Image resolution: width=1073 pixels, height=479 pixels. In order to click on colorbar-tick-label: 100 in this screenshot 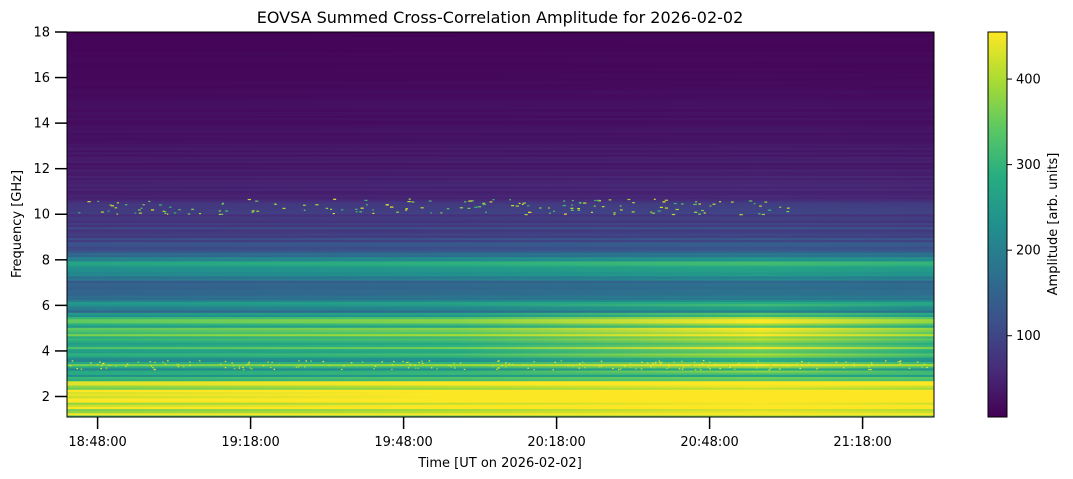, I will do `click(1028, 336)`.